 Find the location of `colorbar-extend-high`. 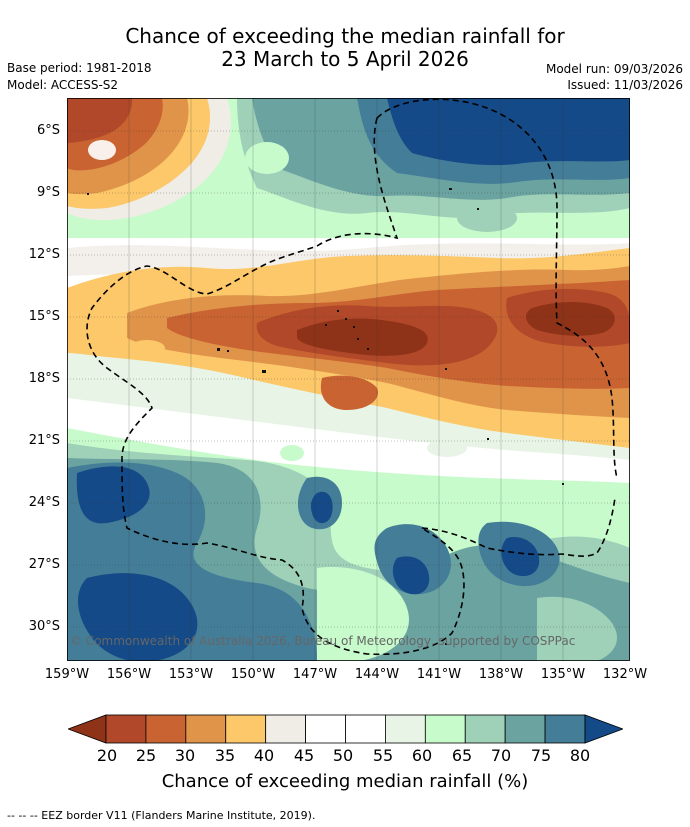

colorbar-extend-high is located at coordinates (604, 729).